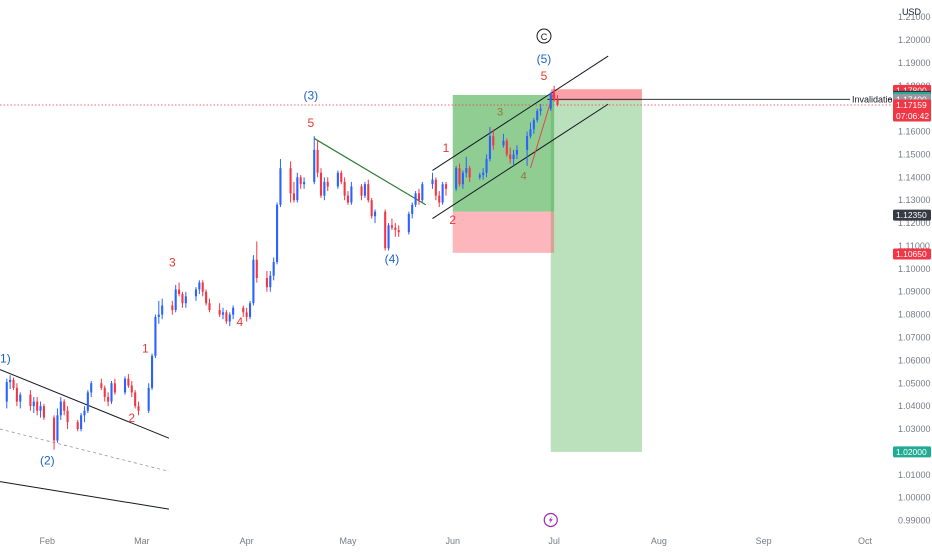 The width and height of the screenshot is (932, 555). Describe the element at coordinates (349, 541) in the screenshot. I see `x-tick-label: May` at that location.